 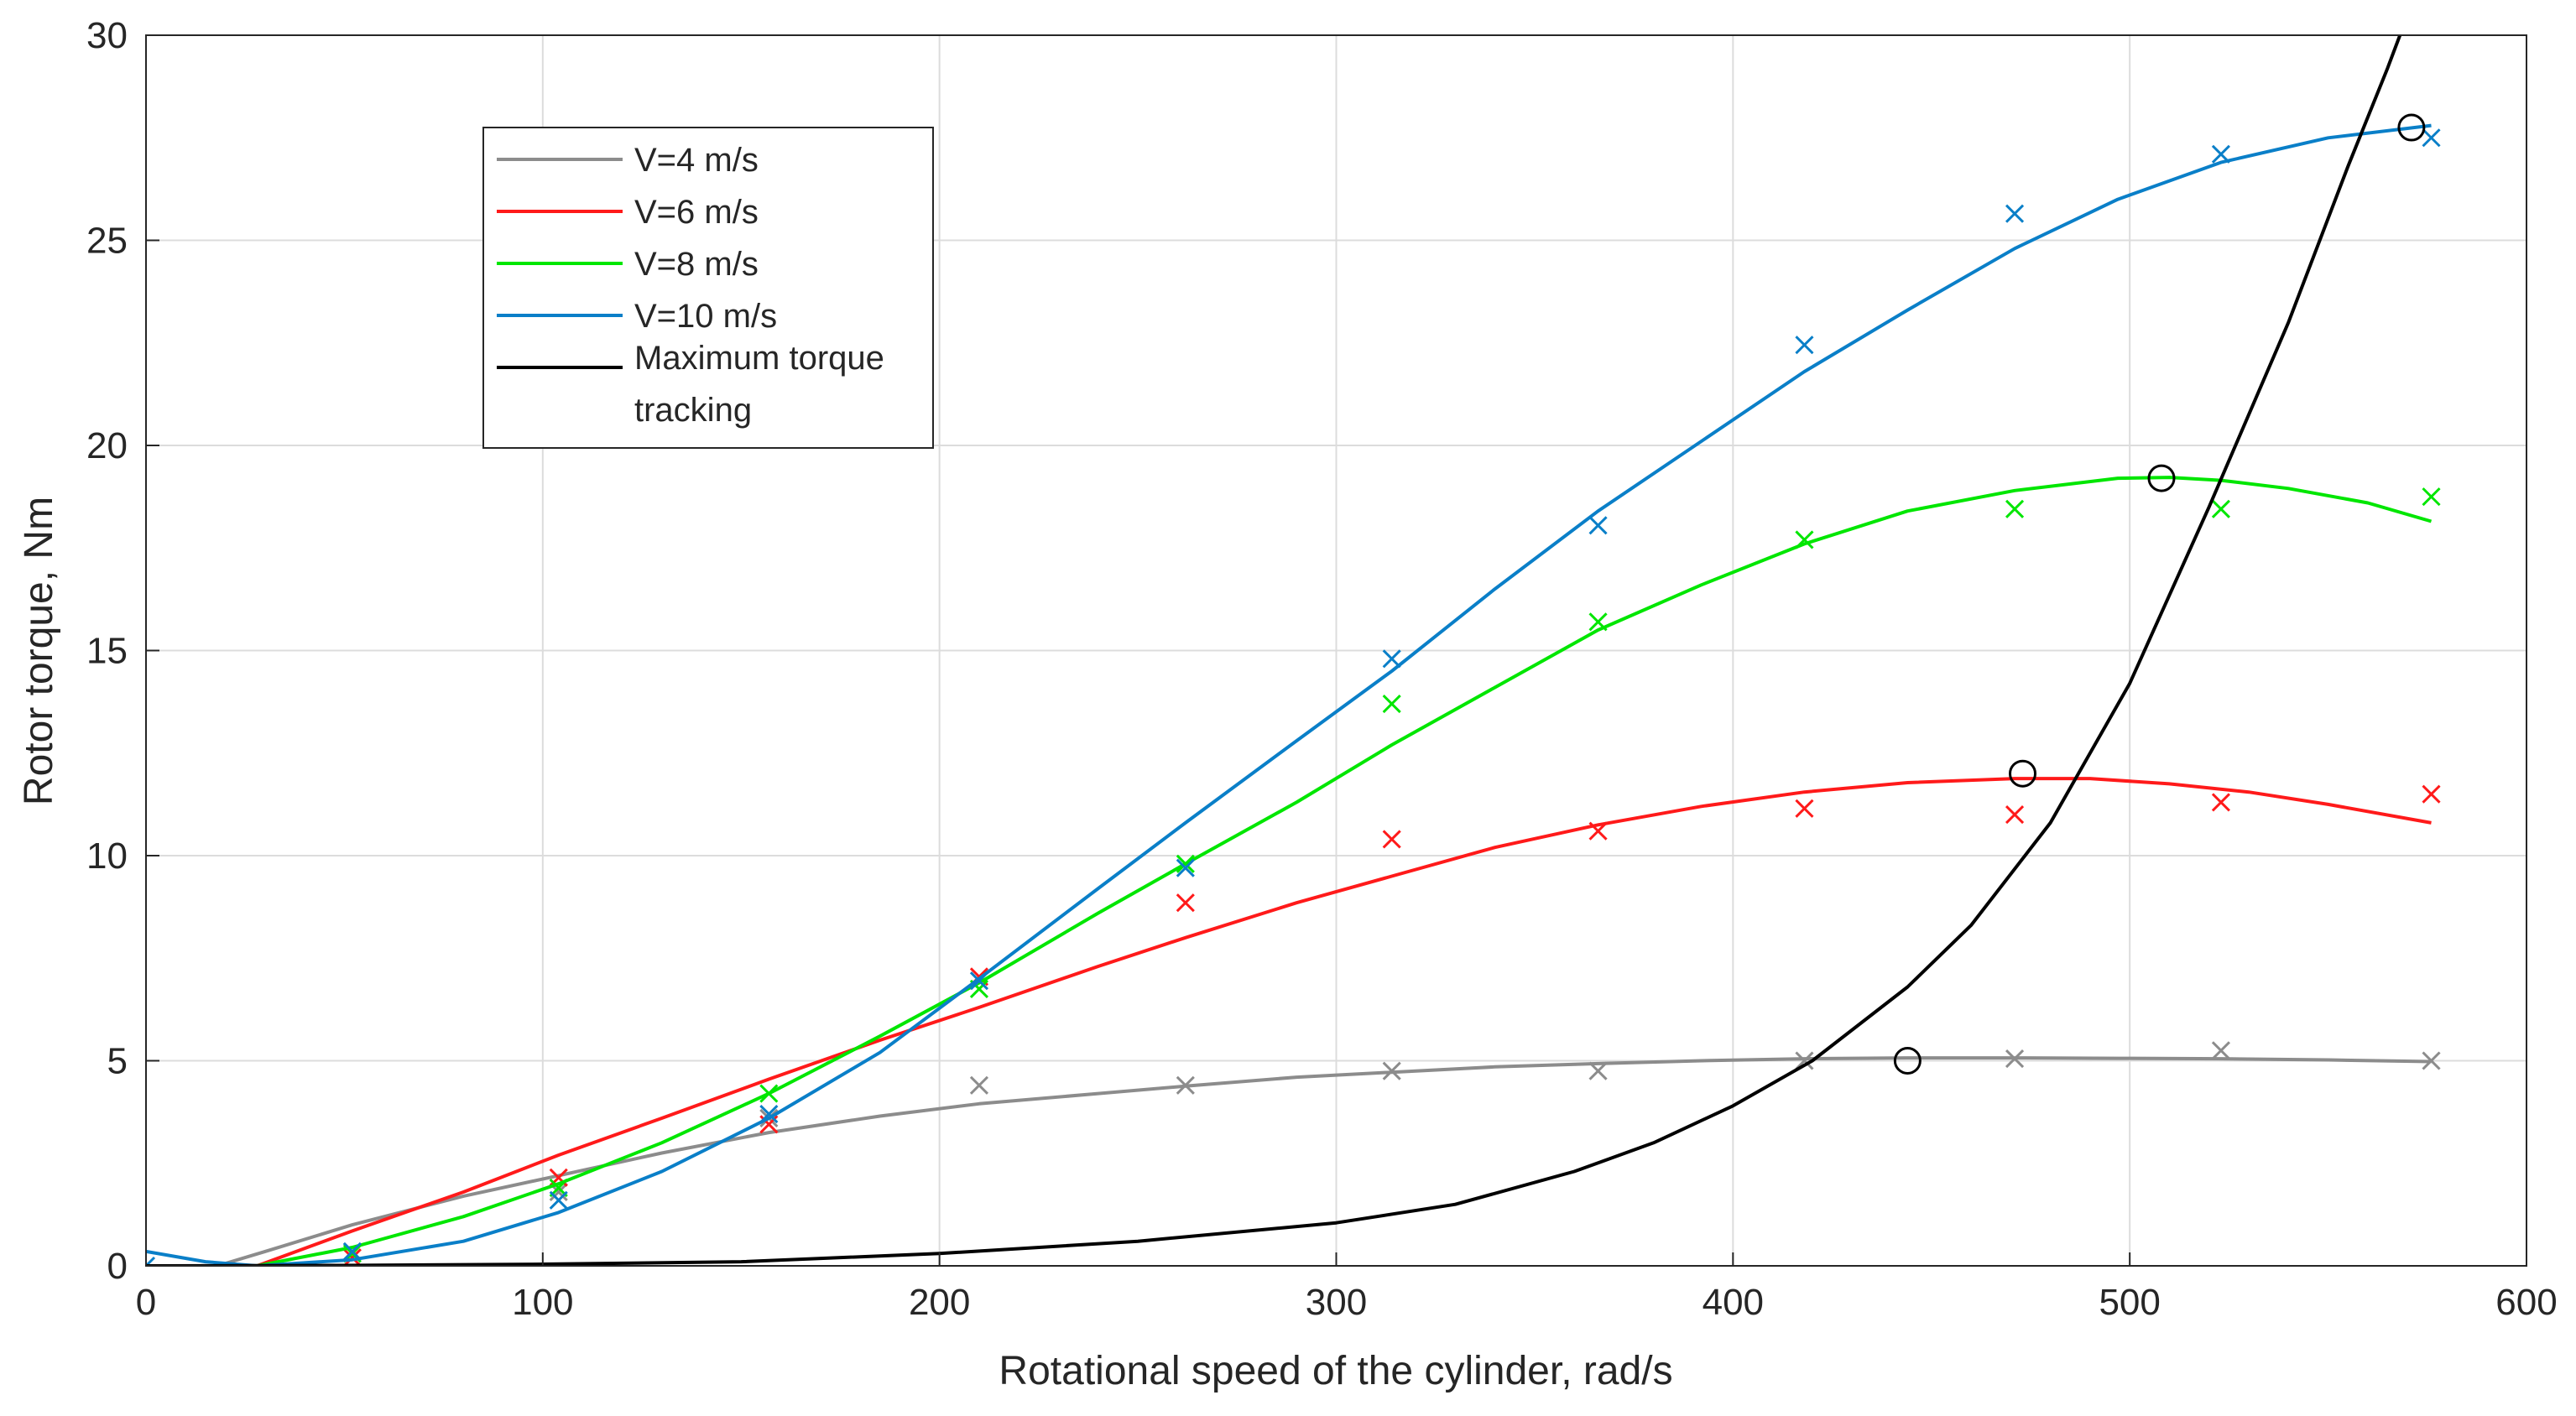 What do you see at coordinates (2129, 1302) in the screenshot?
I see `x-tick-label: 500` at bounding box center [2129, 1302].